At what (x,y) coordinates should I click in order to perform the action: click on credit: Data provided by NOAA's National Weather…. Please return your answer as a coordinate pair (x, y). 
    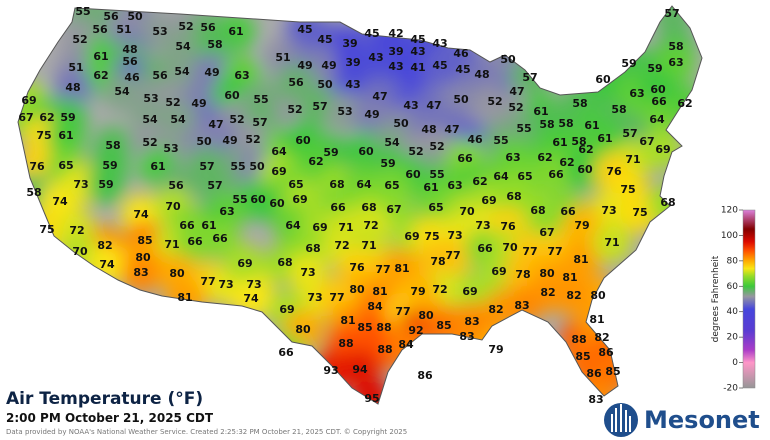
    Looking at the image, I should click on (206, 432).